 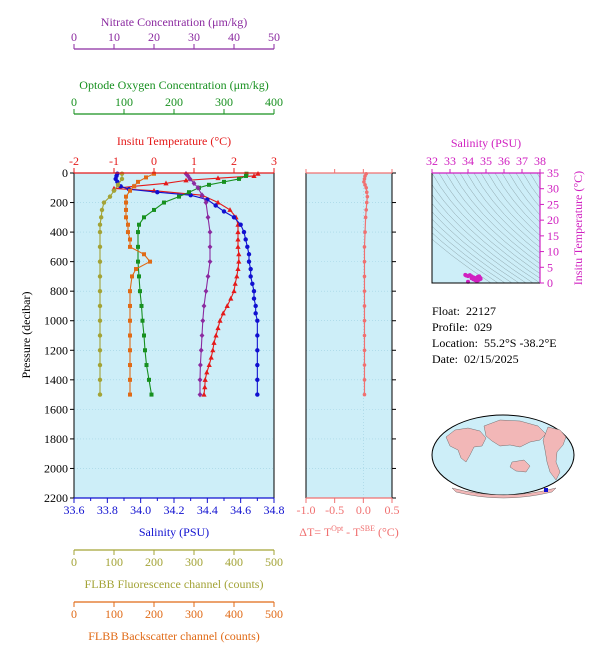 I want to click on fluorescence-tick-label: 0, so click(x=74, y=562).